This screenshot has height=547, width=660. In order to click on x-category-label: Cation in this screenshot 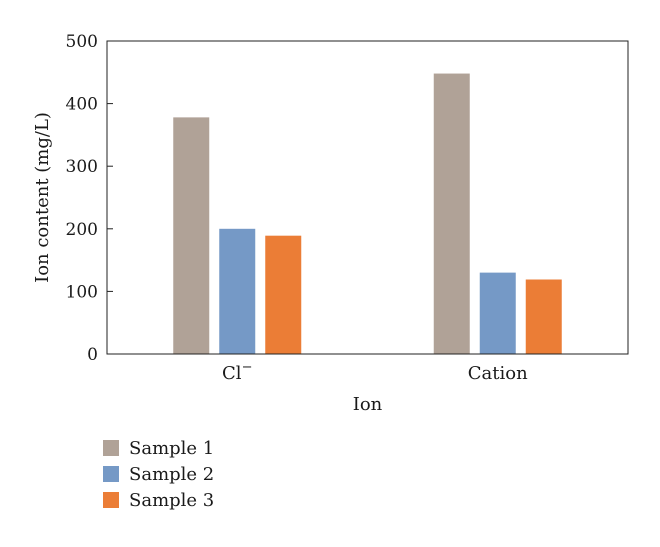, I will do `click(498, 373)`.